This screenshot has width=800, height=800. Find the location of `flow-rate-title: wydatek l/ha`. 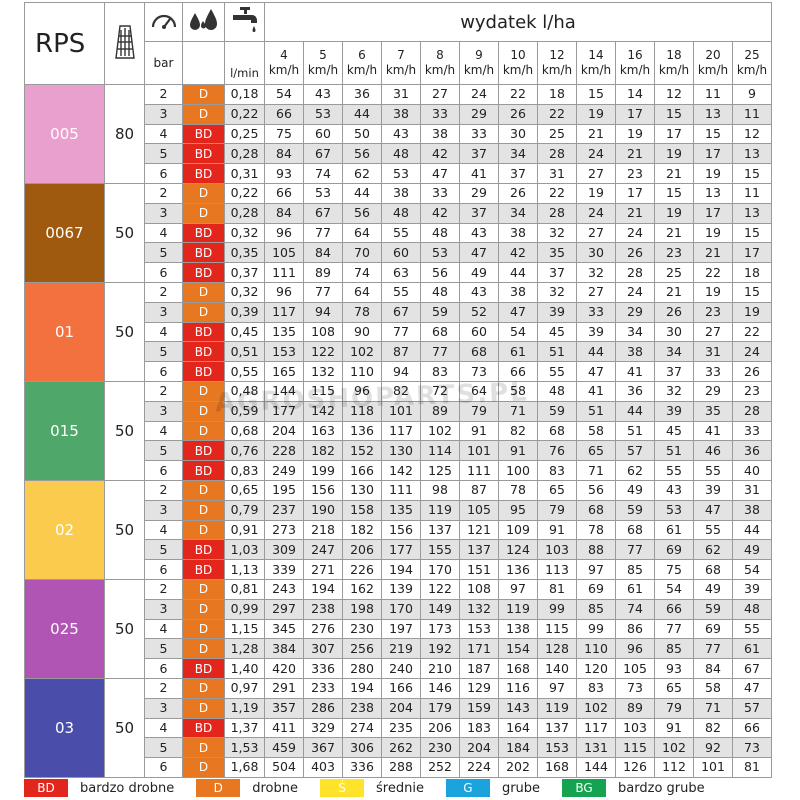

flow-rate-title: wydatek l/ha is located at coordinates (518, 22).